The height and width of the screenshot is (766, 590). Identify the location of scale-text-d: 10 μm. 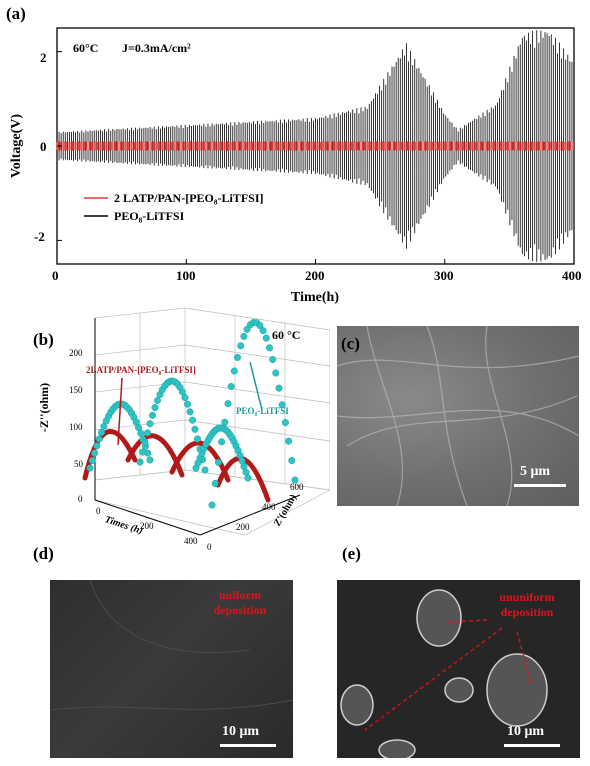
(241, 731).